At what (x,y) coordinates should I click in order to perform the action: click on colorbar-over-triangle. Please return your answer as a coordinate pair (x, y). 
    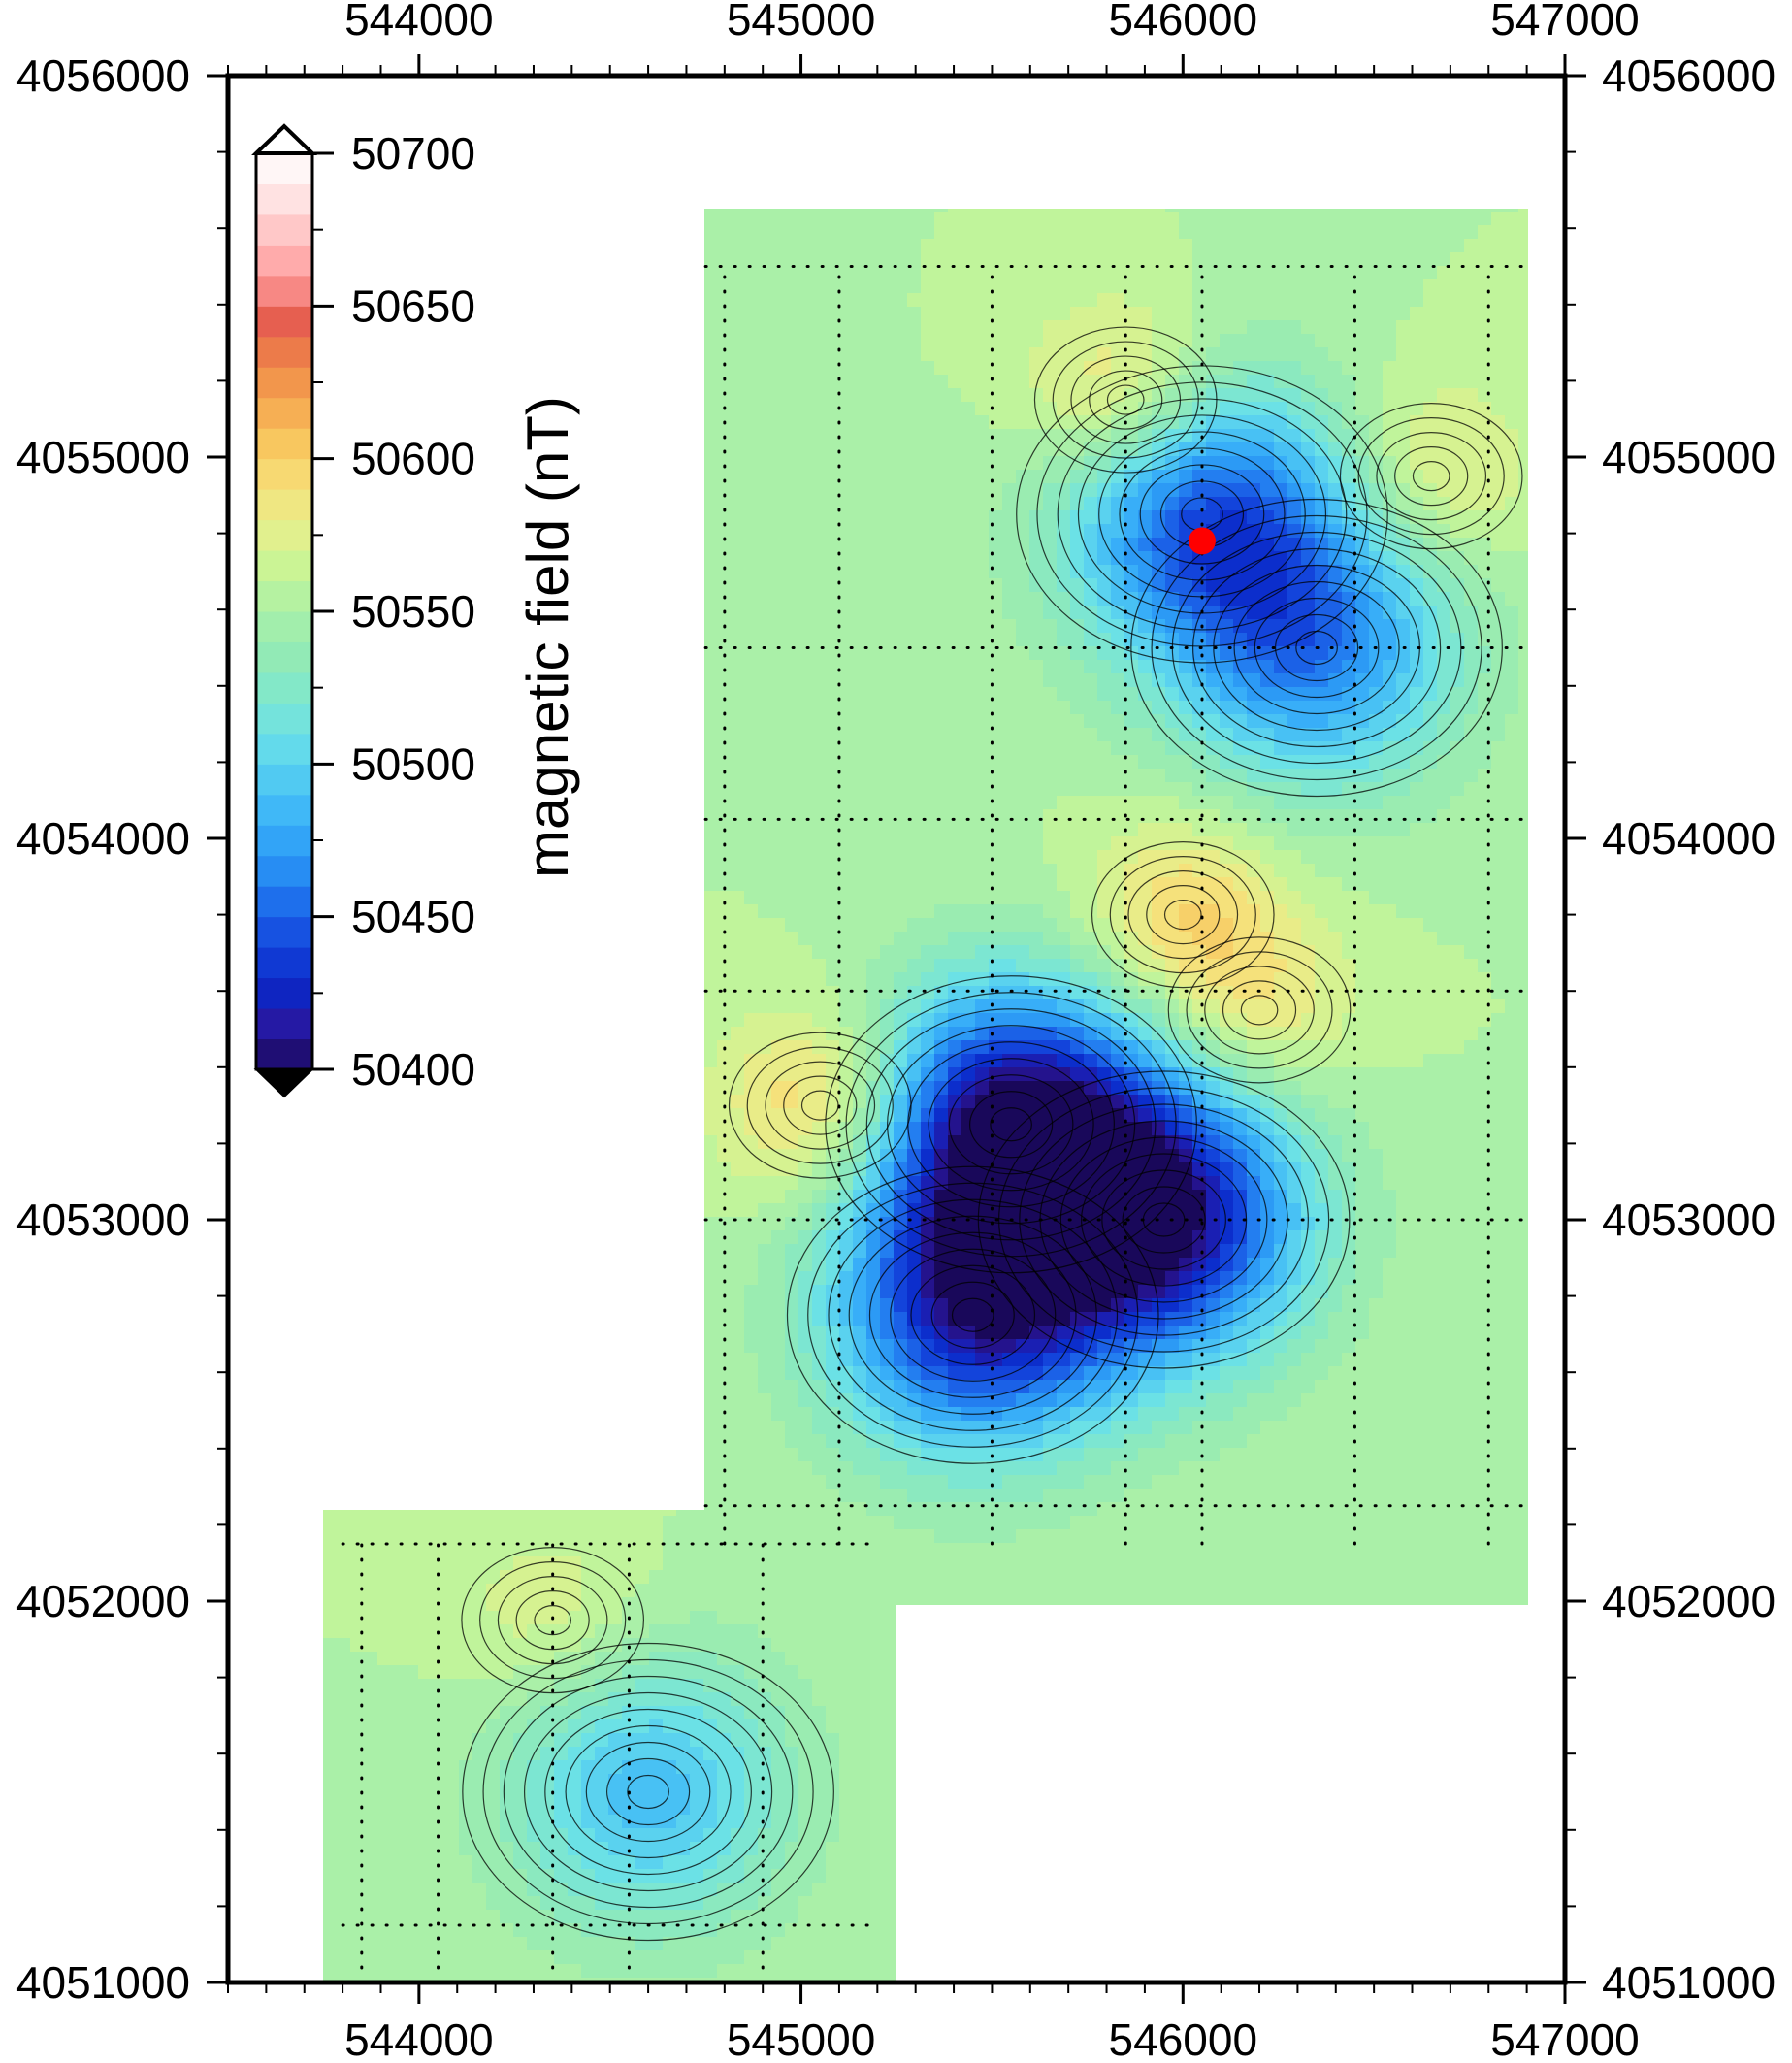
    Looking at the image, I should click on (284, 139).